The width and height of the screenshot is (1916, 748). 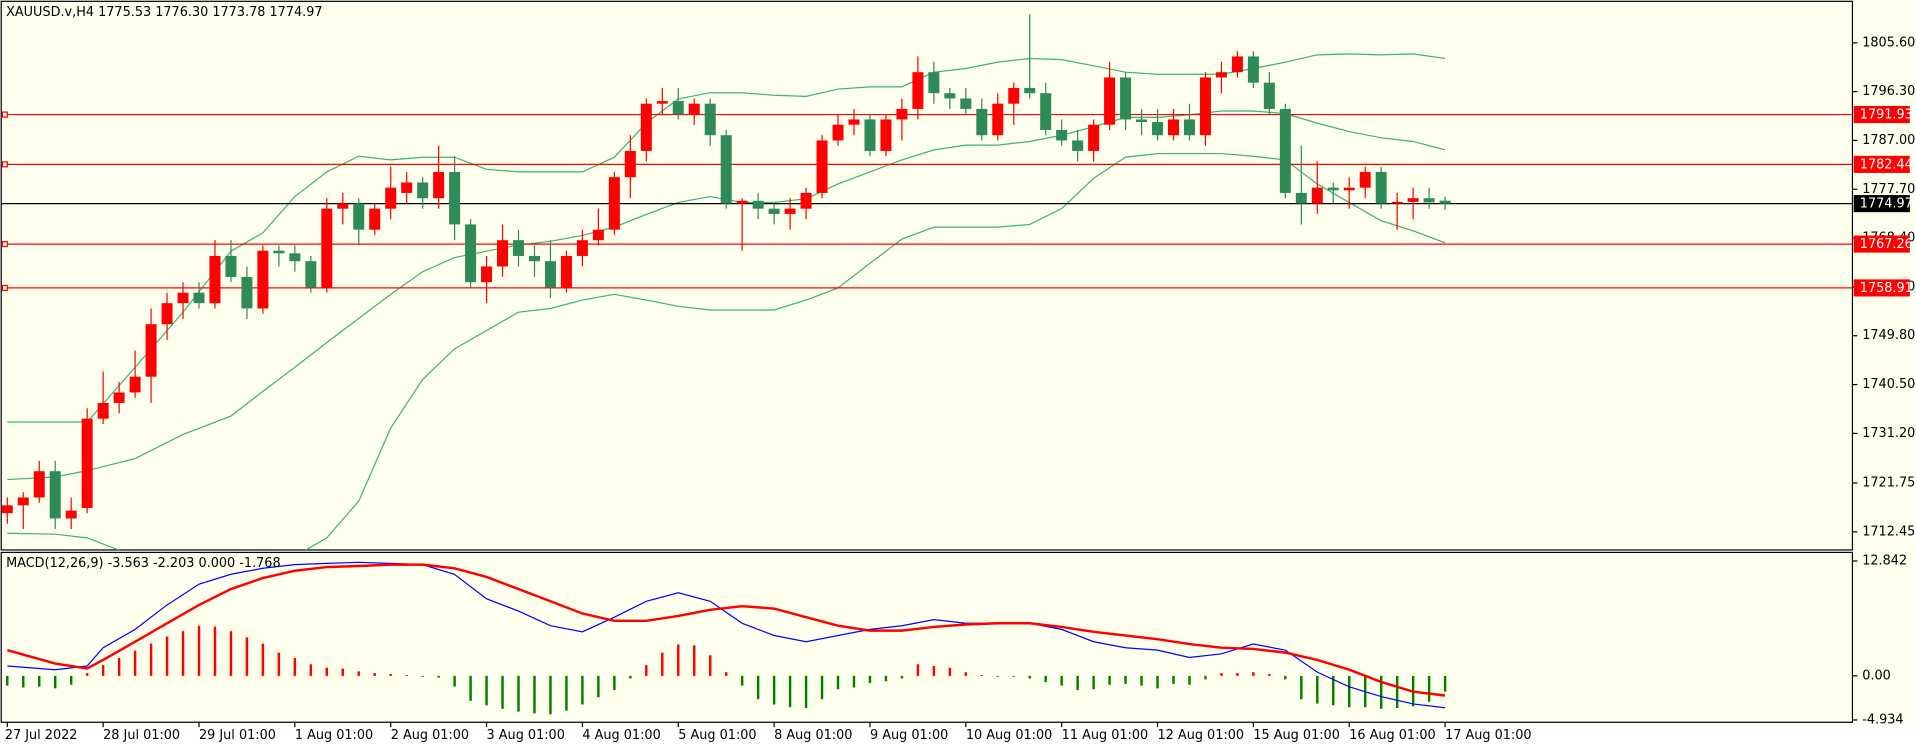 I want to click on macd-y-tick-label: -4.934, so click(x=1882, y=719).